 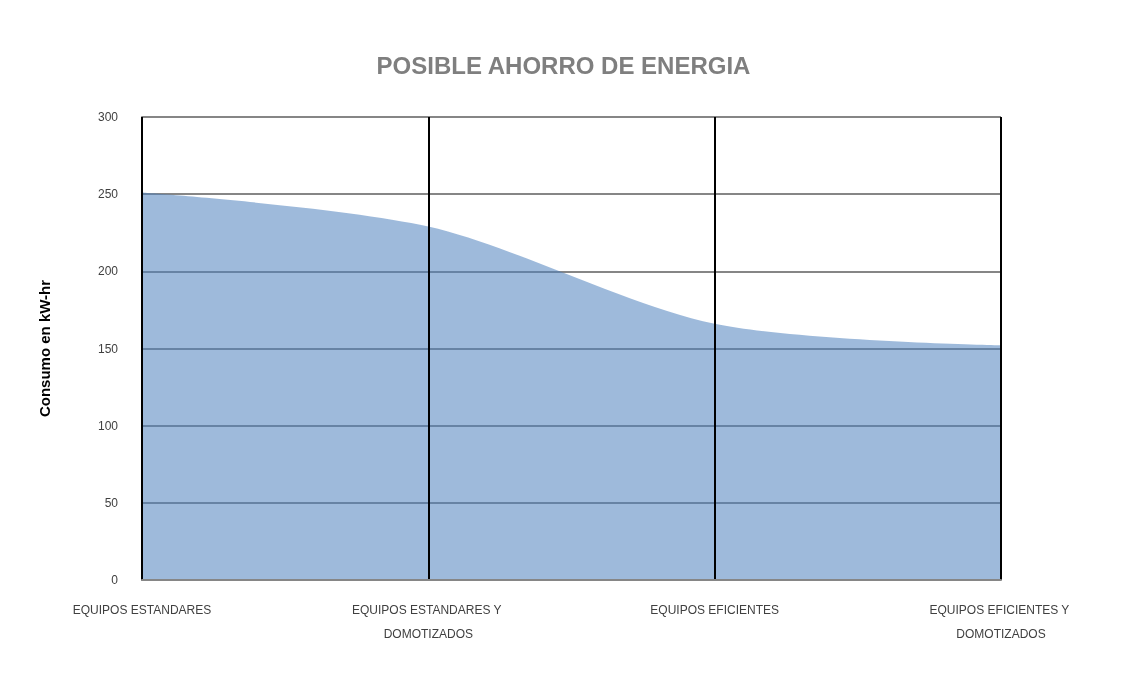 I want to click on y-tick-label: 100, so click(x=108, y=425).